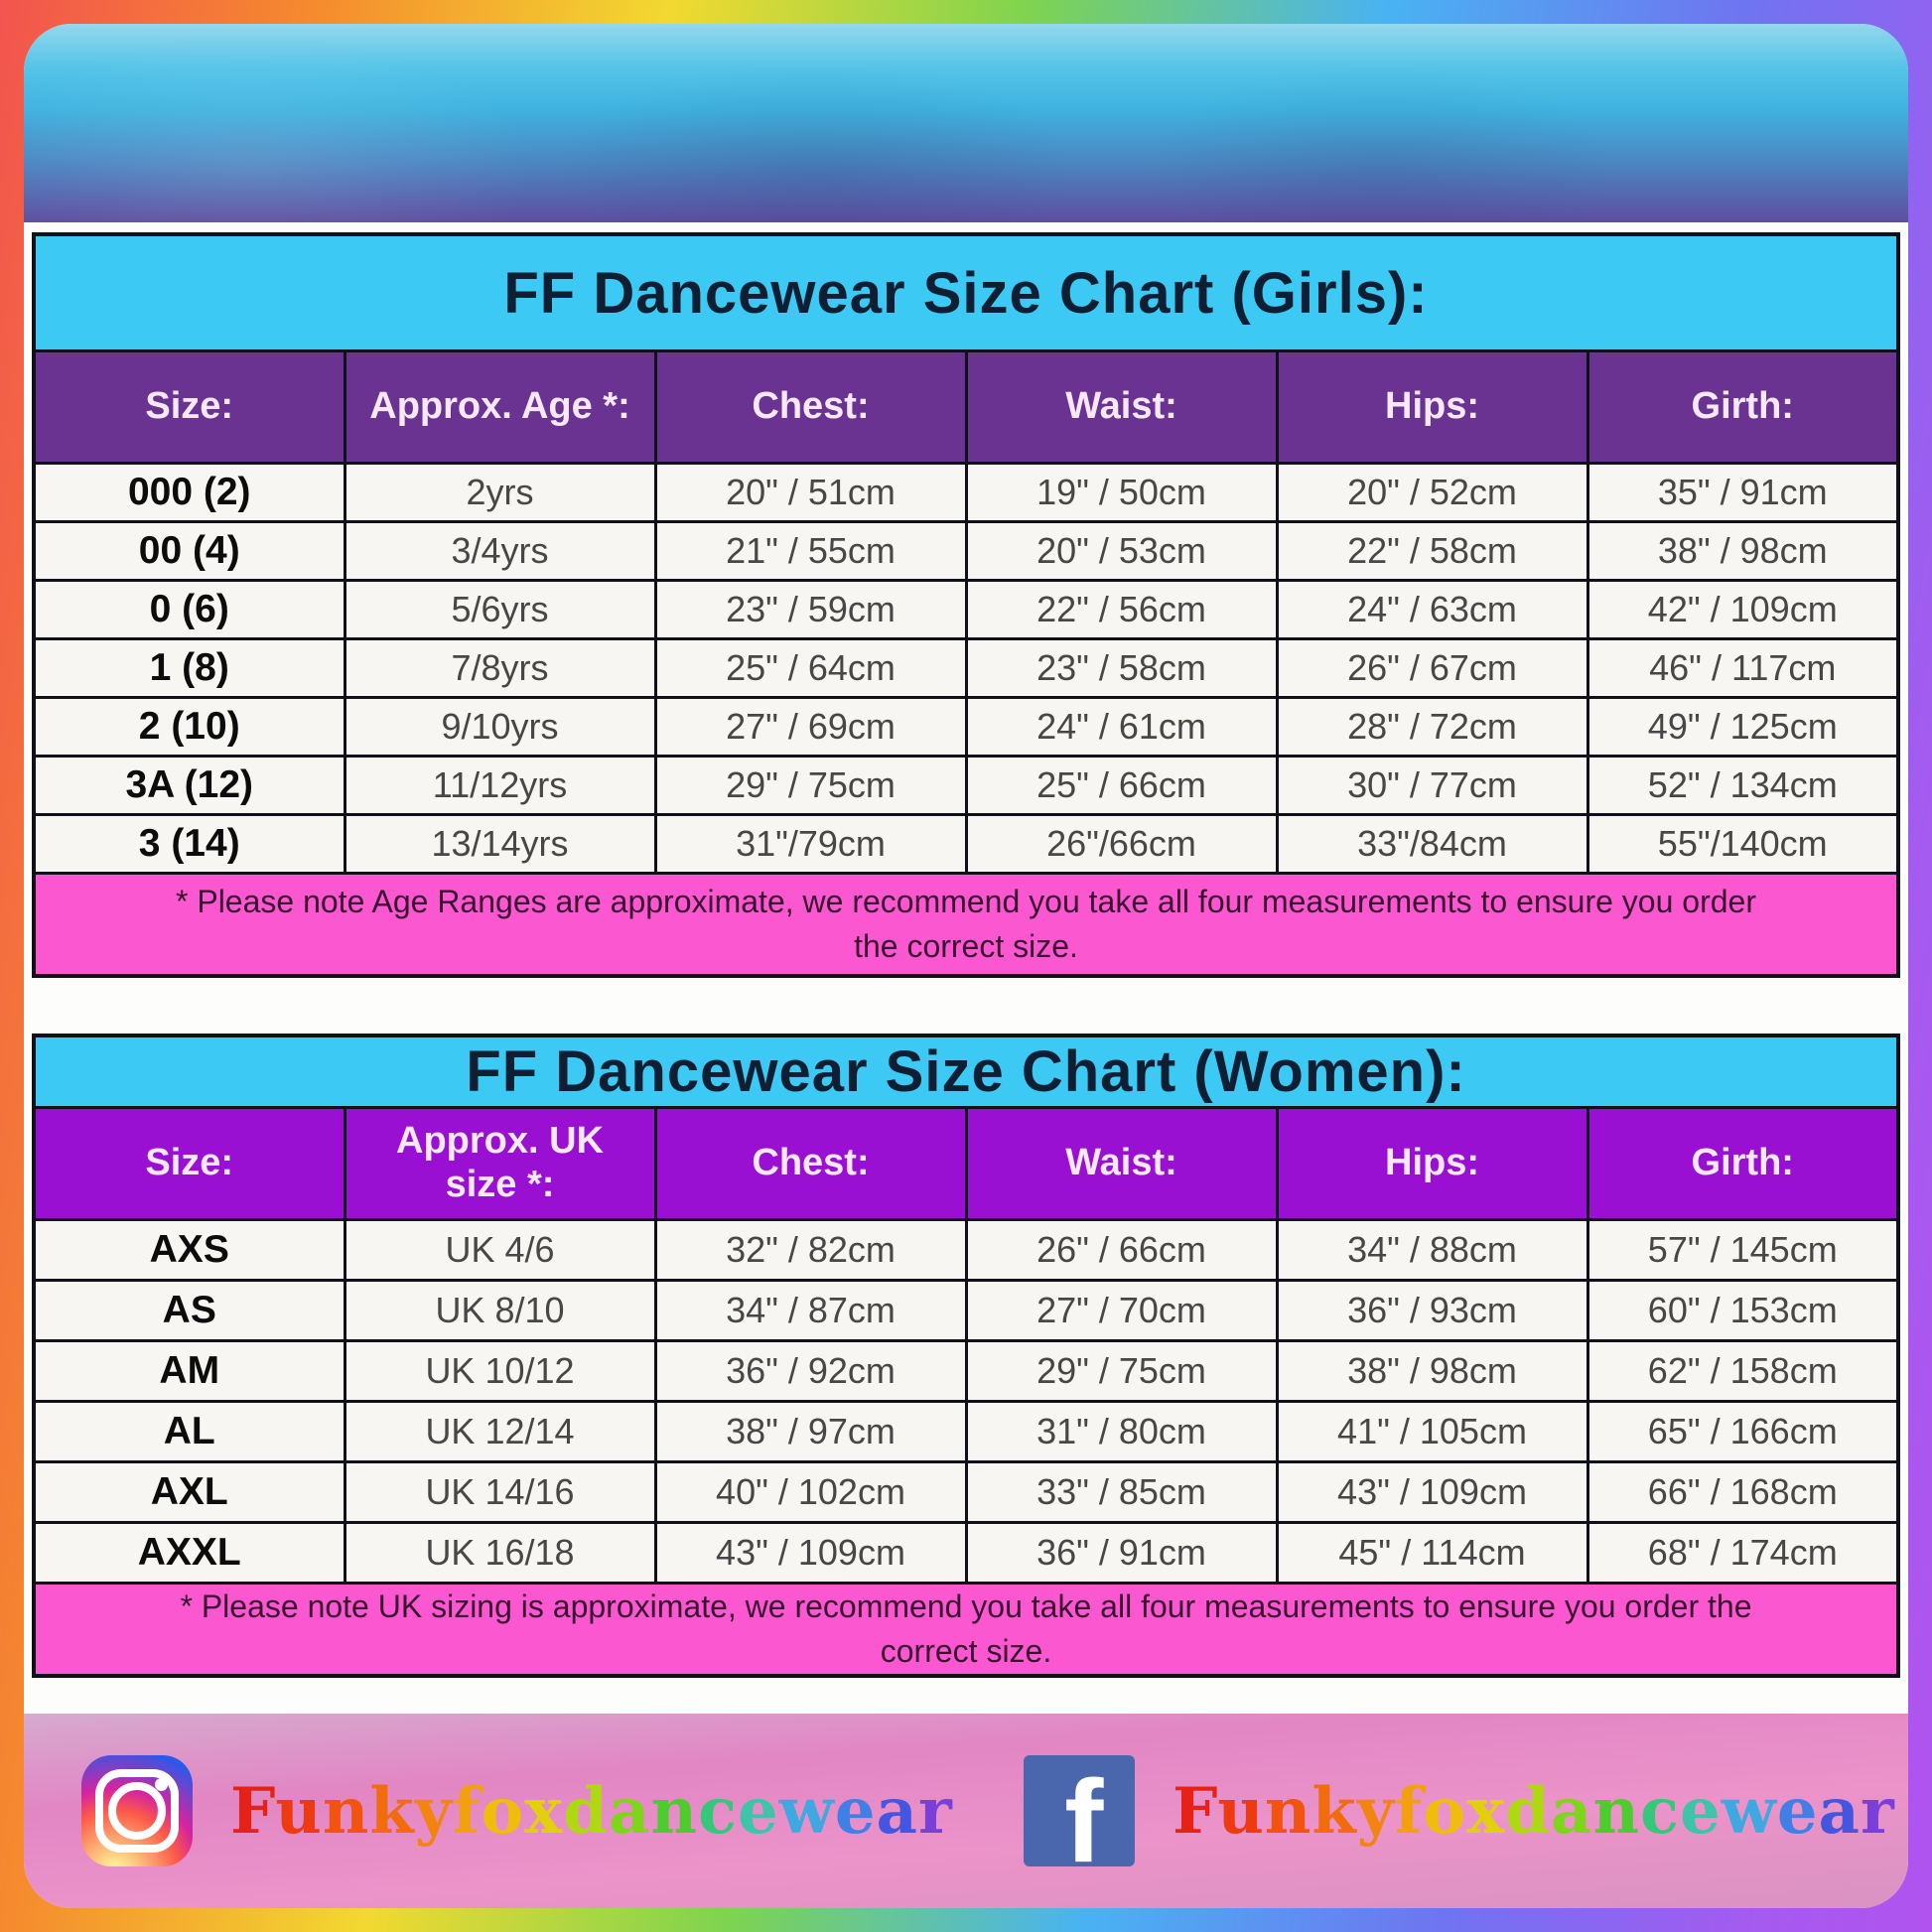 Image resolution: width=1932 pixels, height=1932 pixels. What do you see at coordinates (966, 292) in the screenshot?
I see `table-title: FF Dancewear Size Chart (Girls):` at bounding box center [966, 292].